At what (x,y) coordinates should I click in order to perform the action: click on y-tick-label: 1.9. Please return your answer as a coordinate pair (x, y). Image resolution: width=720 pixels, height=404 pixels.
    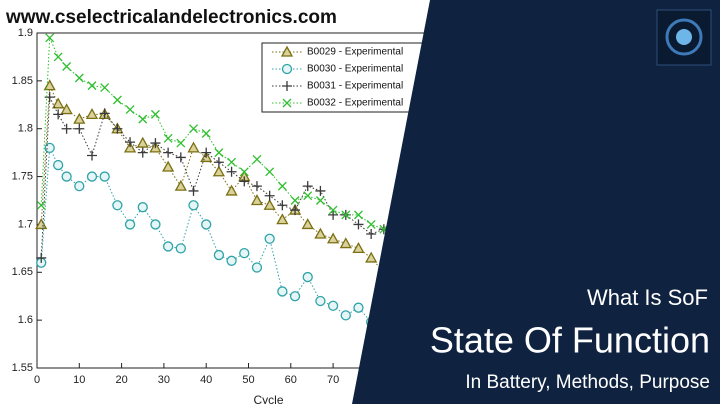
    Looking at the image, I should click on (25, 33).